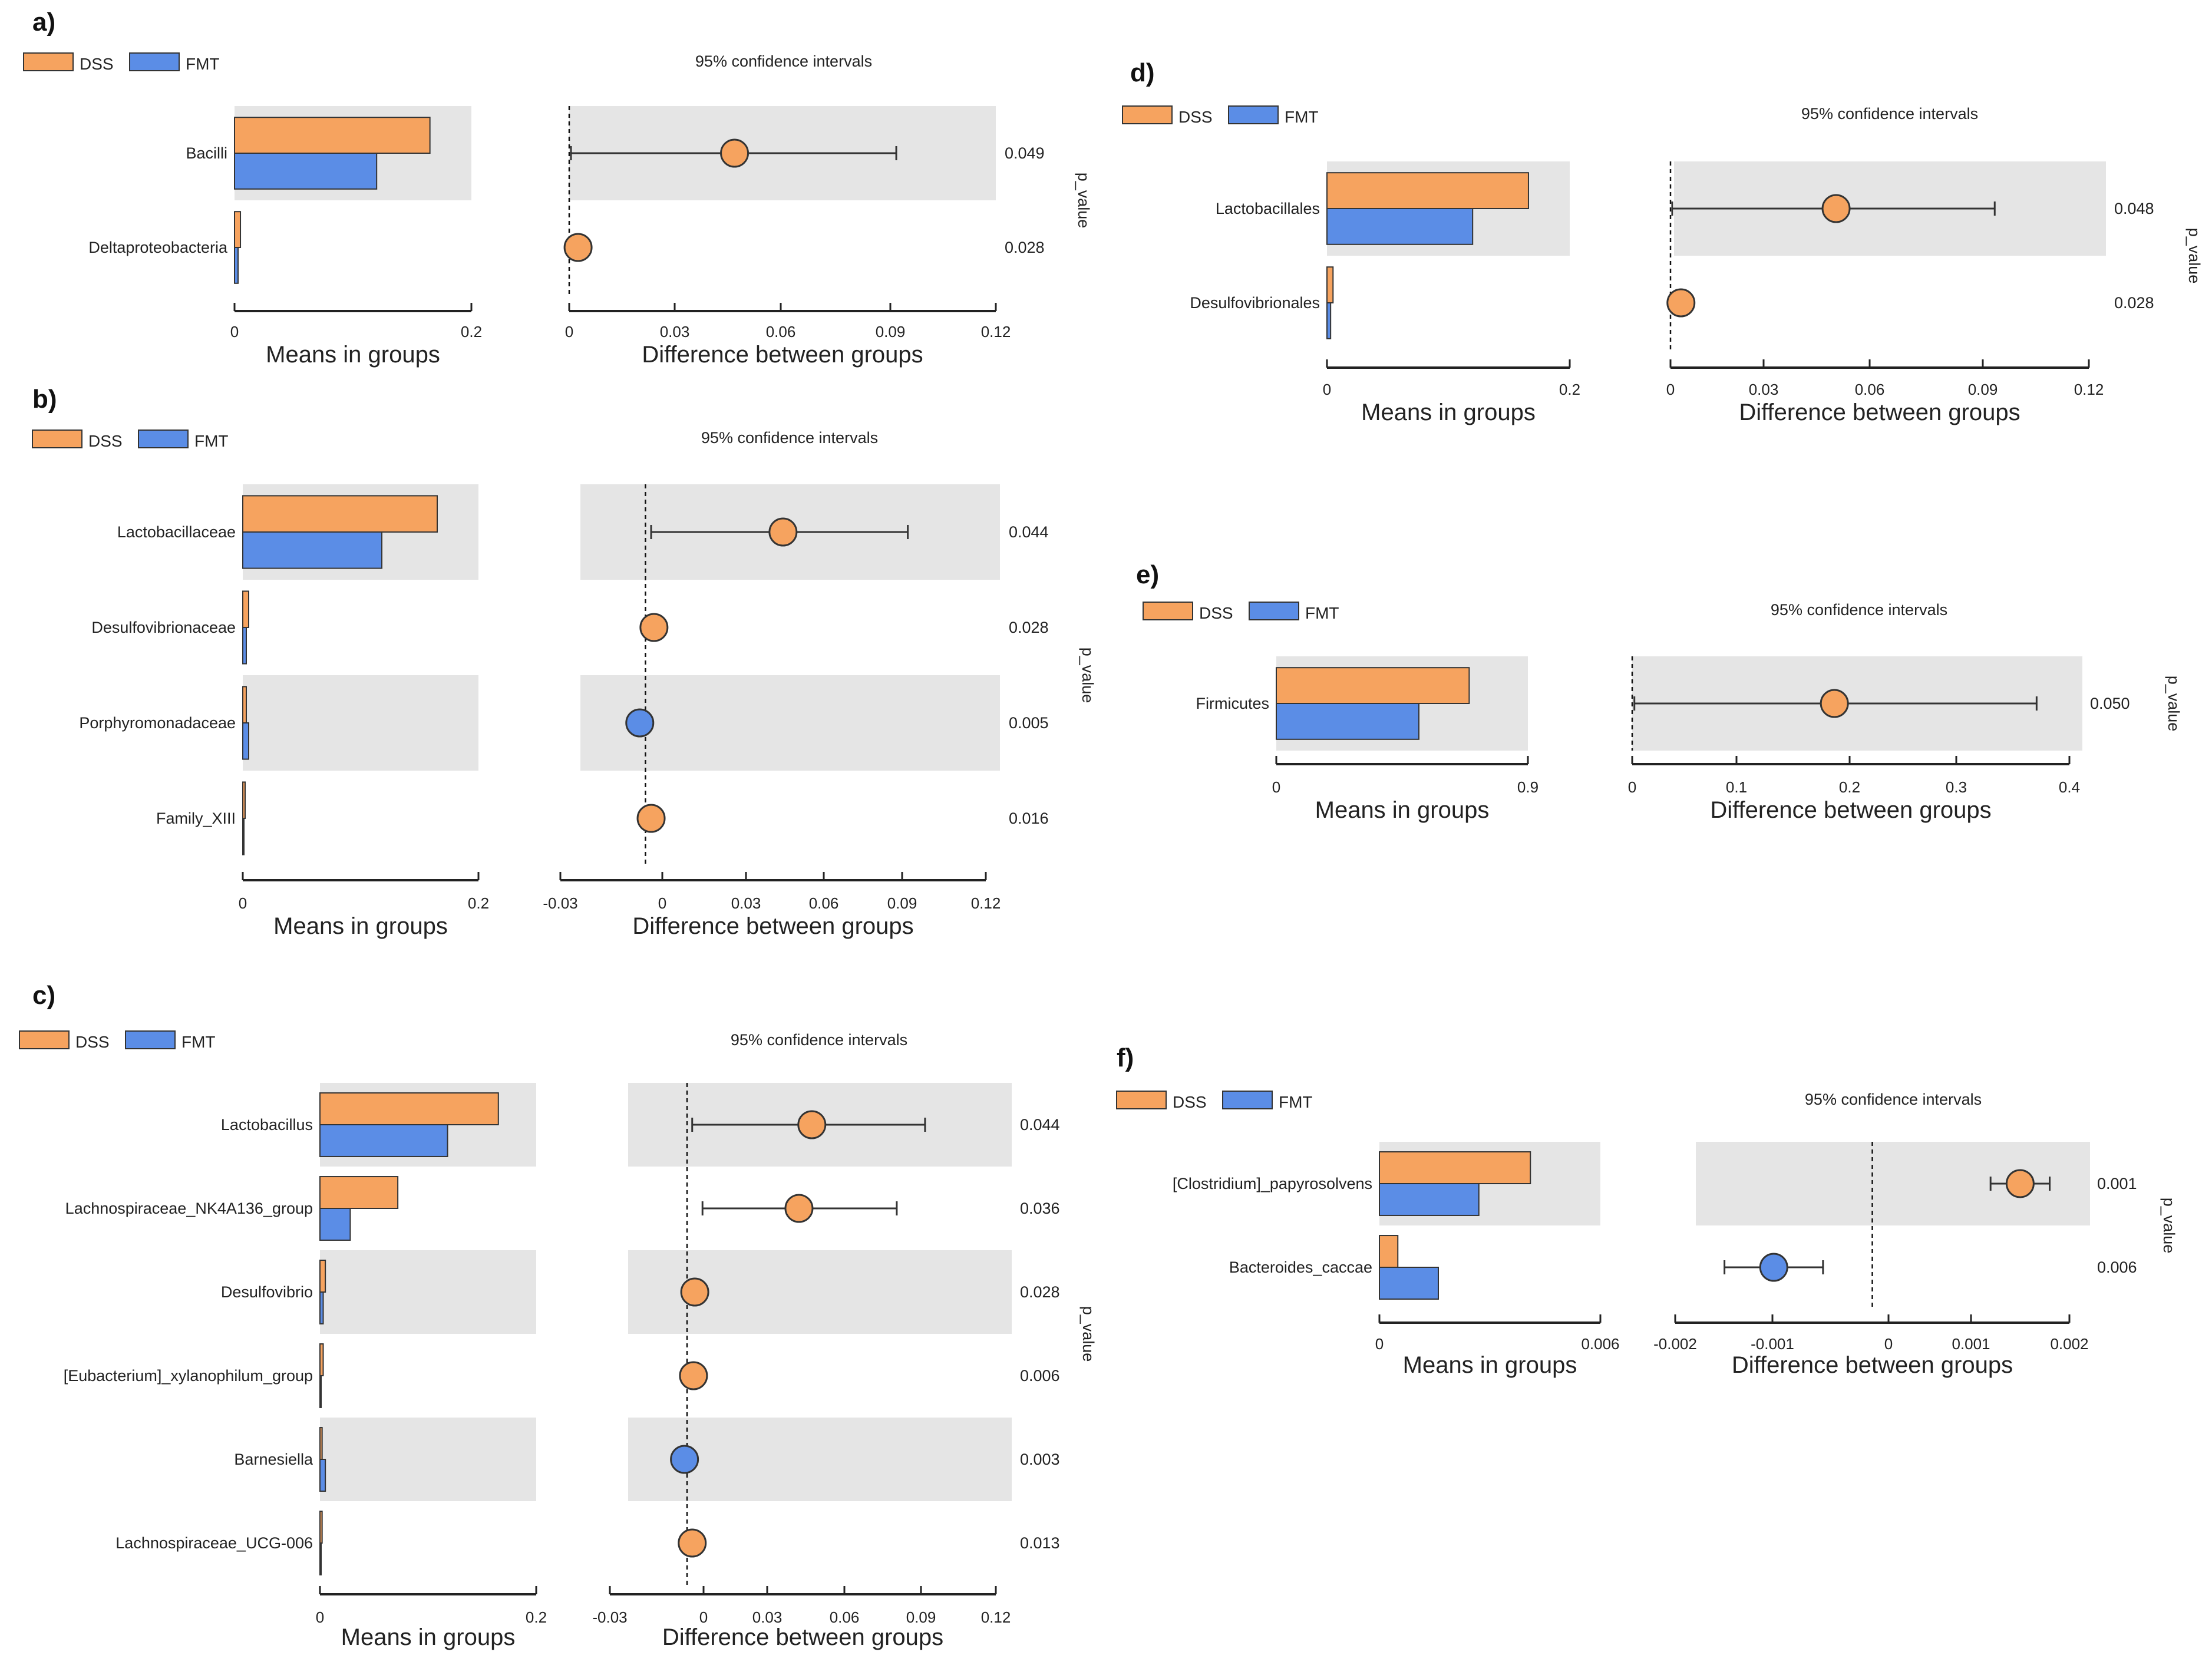 The height and width of the screenshot is (1675, 2212). What do you see at coordinates (45, 399) in the screenshot?
I see `panel-label: b)` at bounding box center [45, 399].